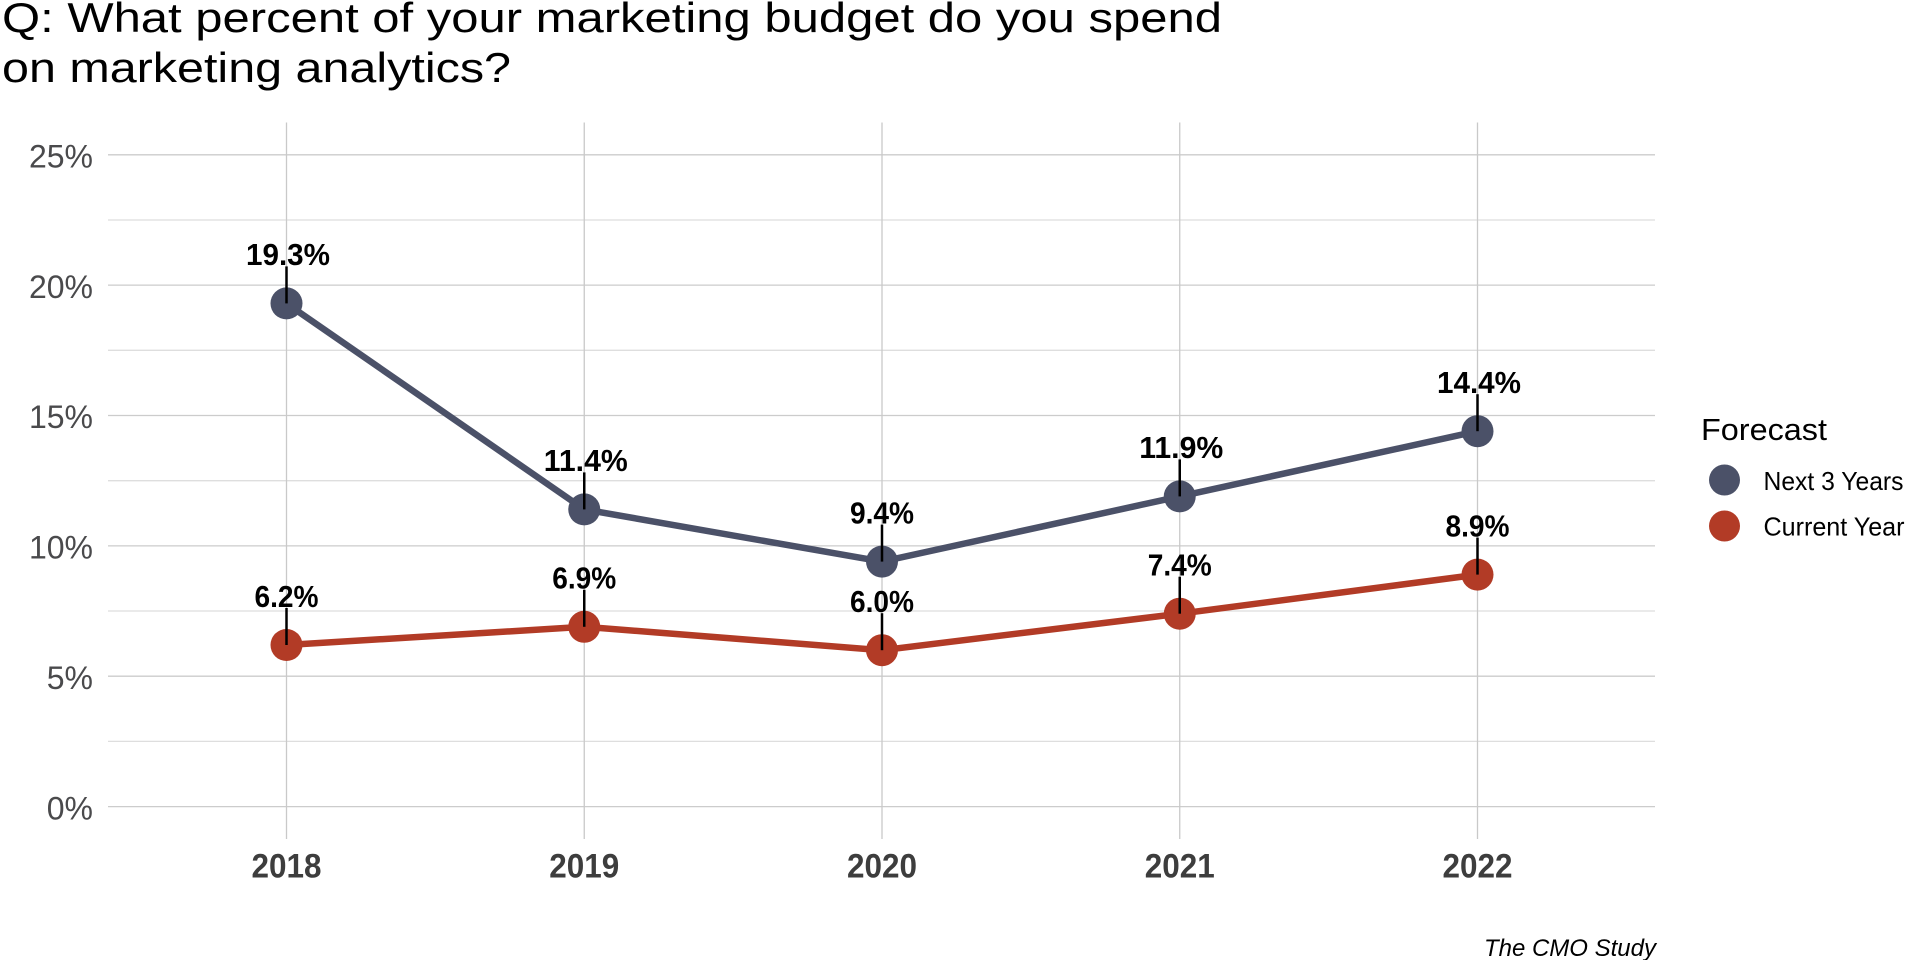 The image size is (1920, 960). I want to click on svg-text: 14.4%, so click(1479, 382).